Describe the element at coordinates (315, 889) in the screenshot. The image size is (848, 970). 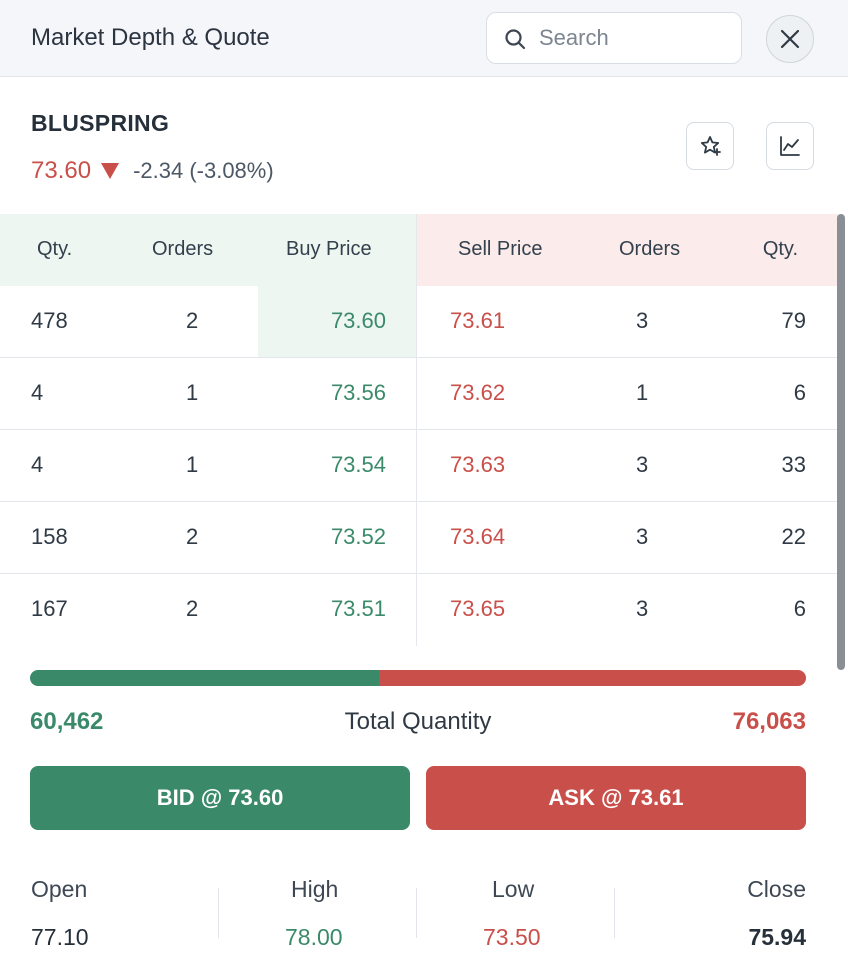
I see `high-label: High` at that location.